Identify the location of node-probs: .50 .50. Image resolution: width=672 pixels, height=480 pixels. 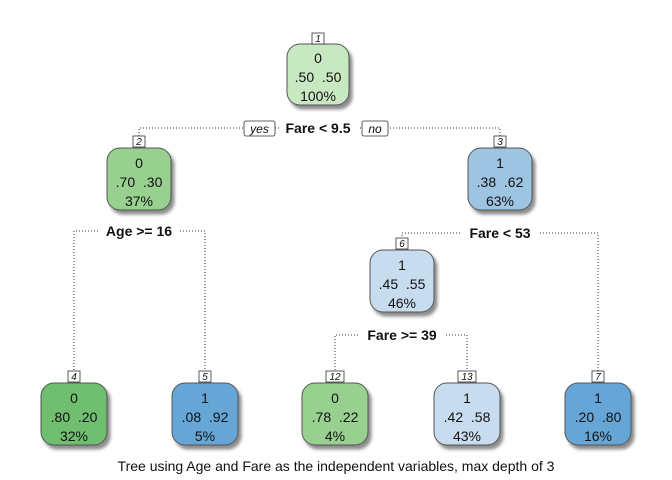
(318, 77).